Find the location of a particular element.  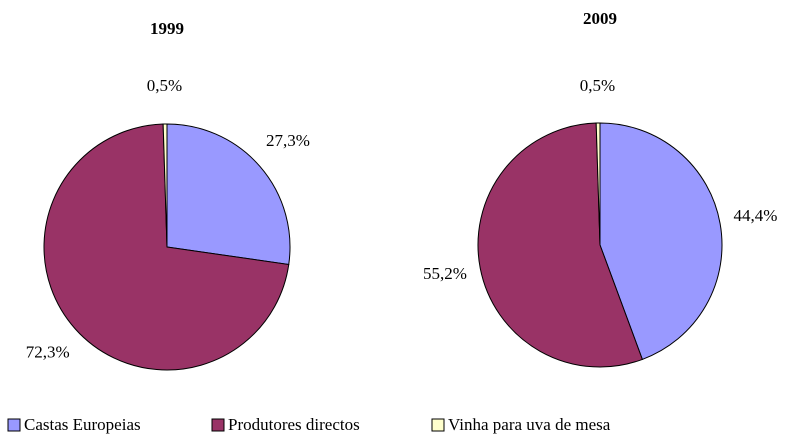

data-label: 27,3% is located at coordinates (288, 140).